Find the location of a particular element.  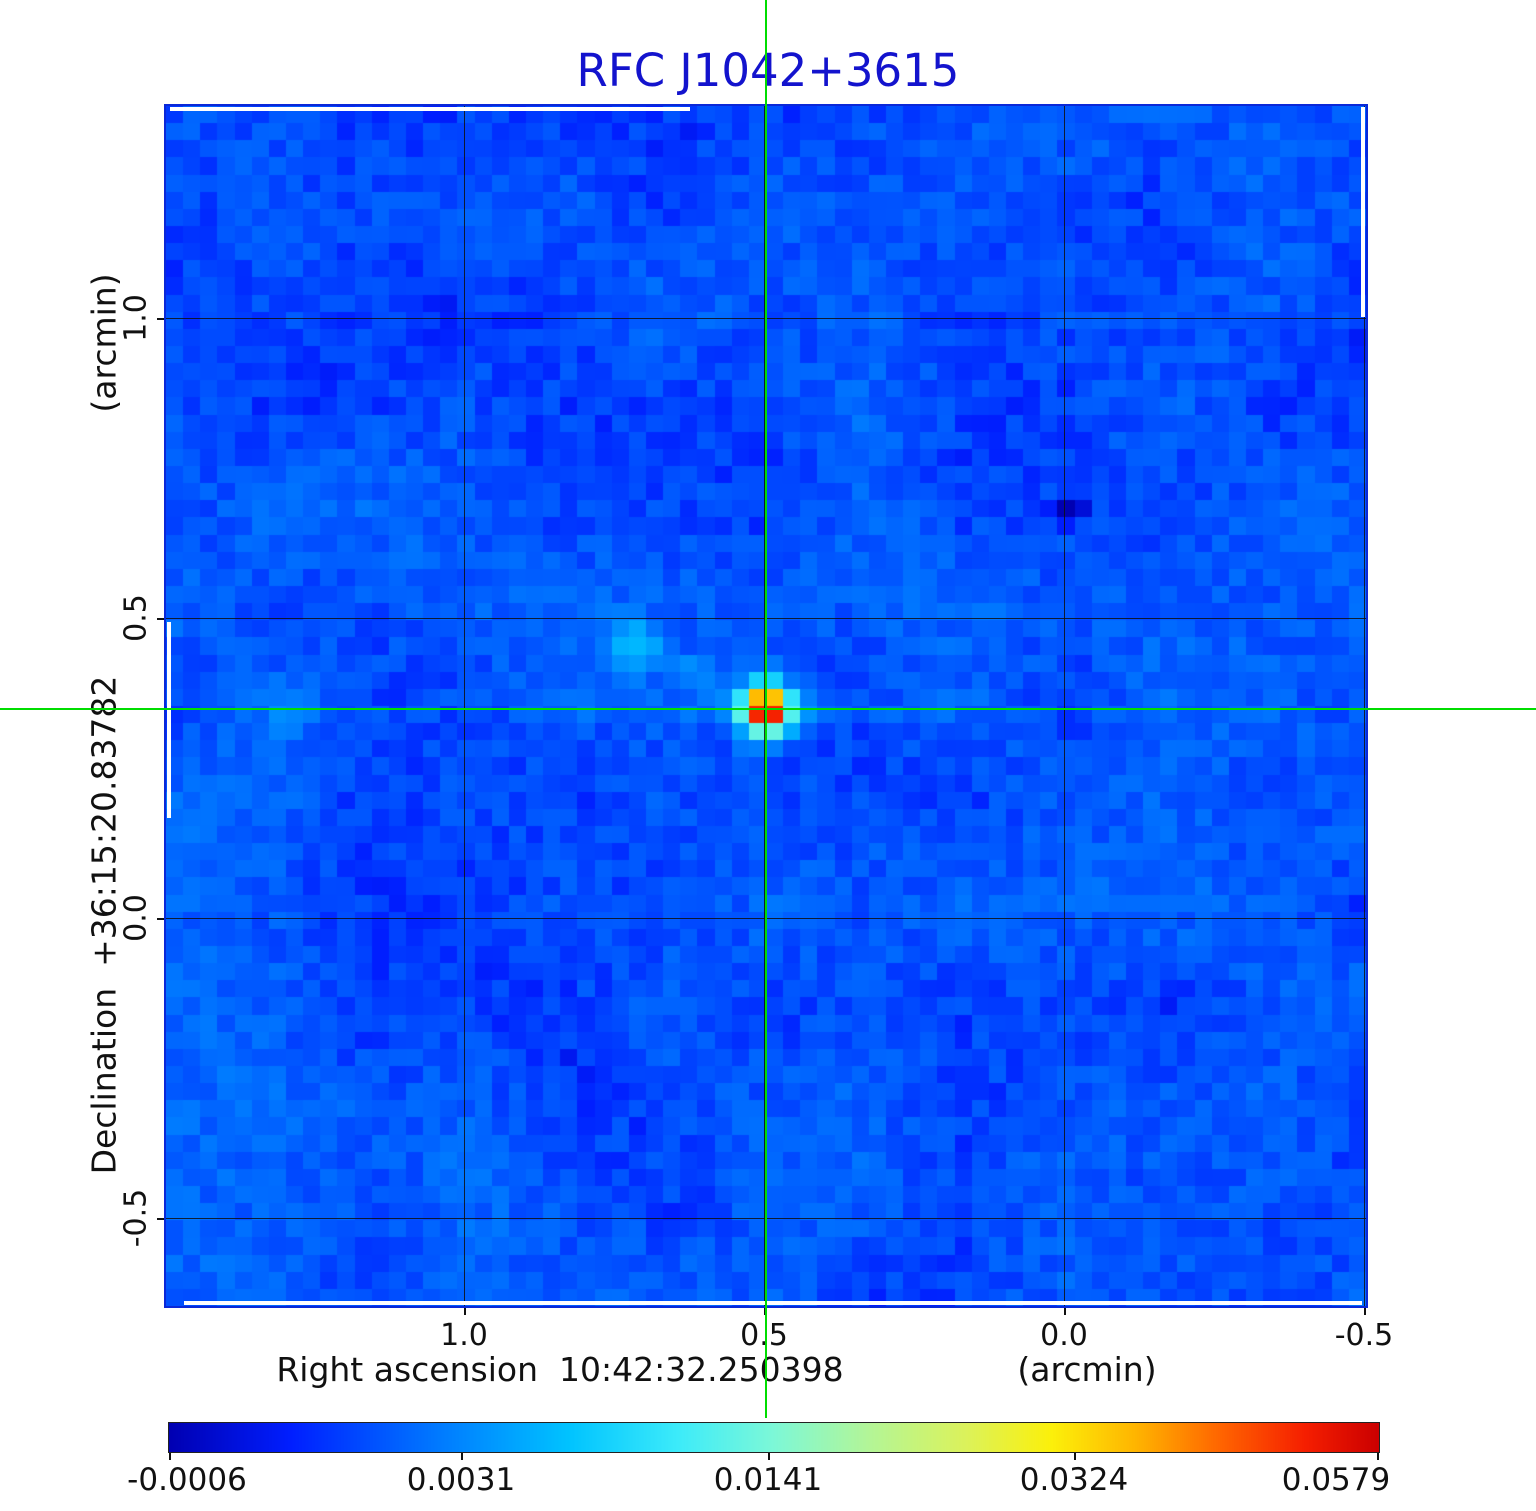

colorbar-label-3: 0.0324 is located at coordinates (1074, 1480).